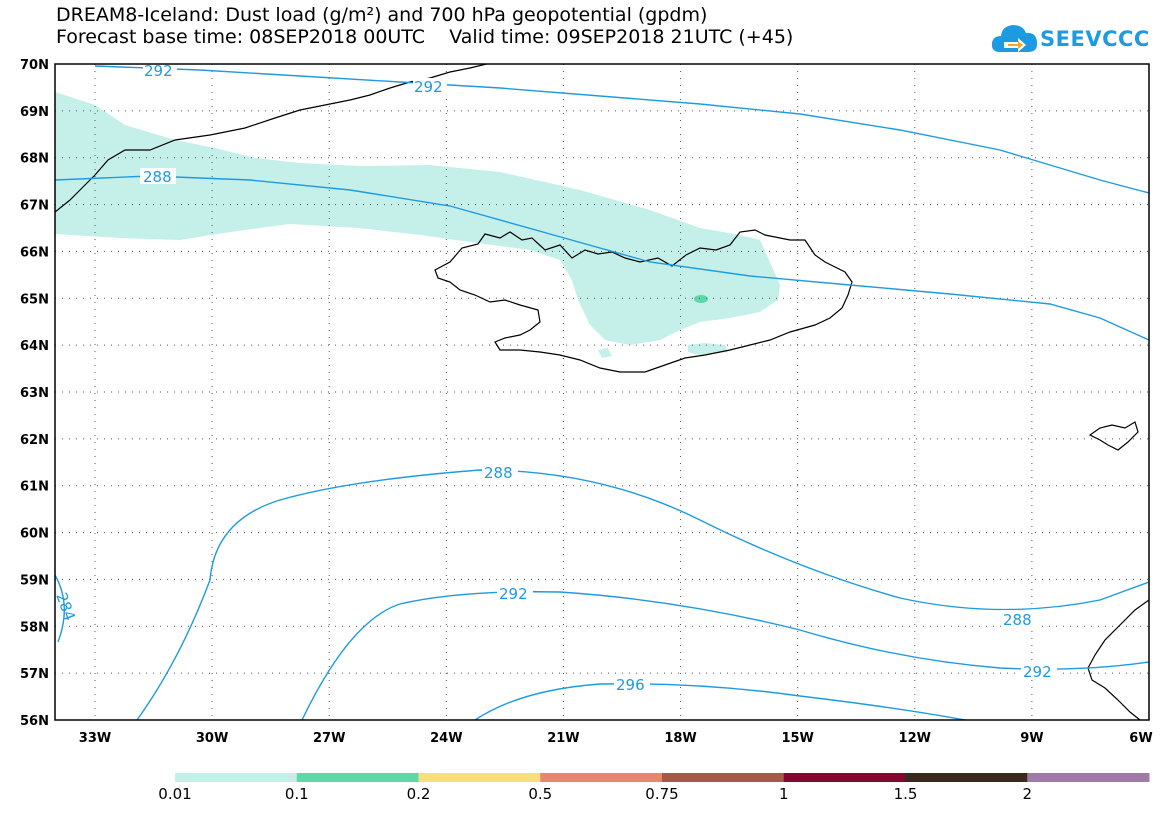  What do you see at coordinates (662, 794) in the screenshot?
I see `legend-tick-label: 0.75` at bounding box center [662, 794].